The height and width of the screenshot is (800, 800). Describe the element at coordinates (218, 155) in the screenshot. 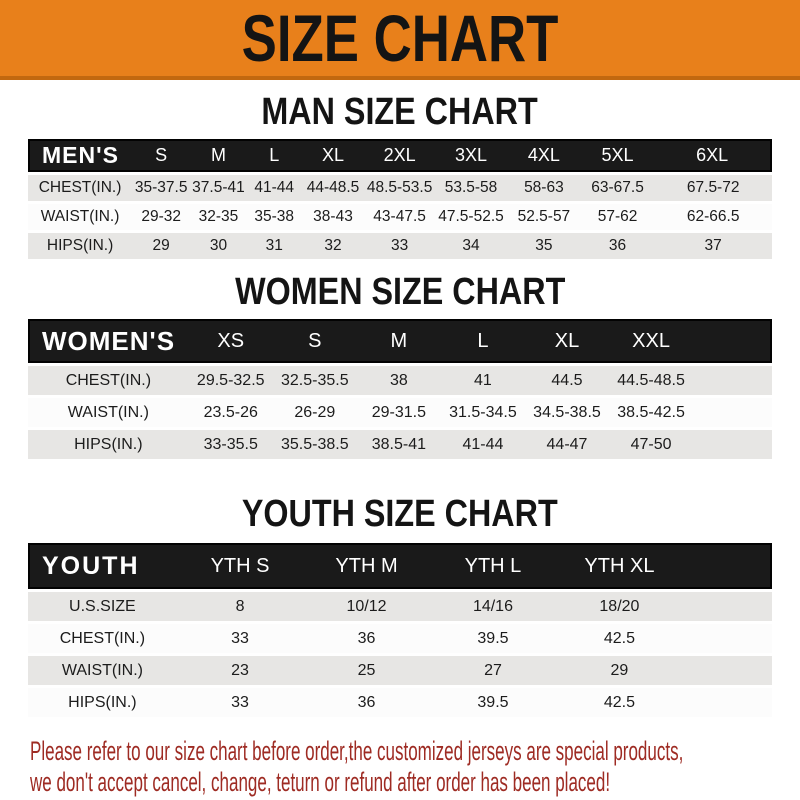

I see `size-column-header: M` at that location.